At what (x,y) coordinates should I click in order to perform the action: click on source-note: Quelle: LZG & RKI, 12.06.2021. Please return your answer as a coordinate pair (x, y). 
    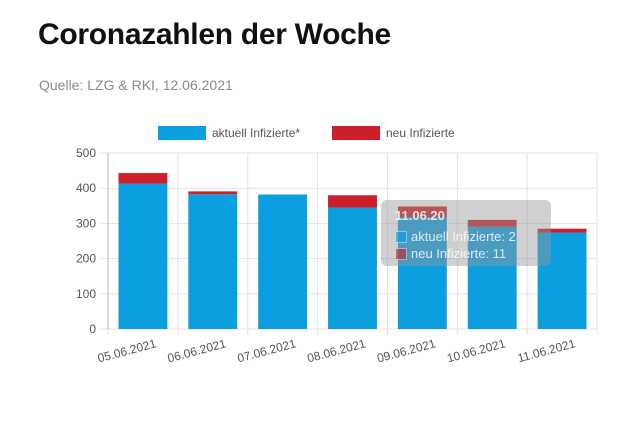
    Looking at the image, I should click on (136, 85).